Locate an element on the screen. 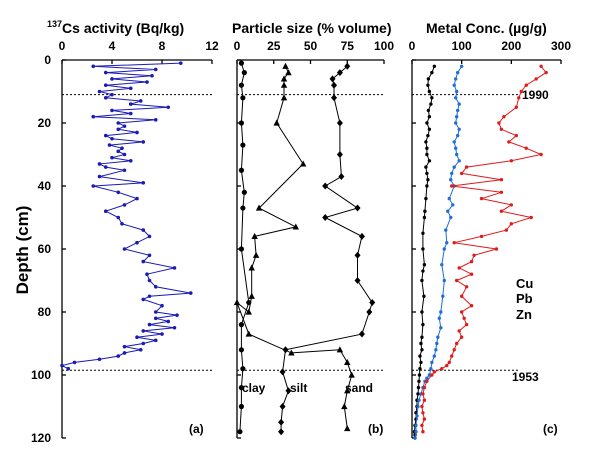  panel-a-tag: (a) is located at coordinates (196, 429).